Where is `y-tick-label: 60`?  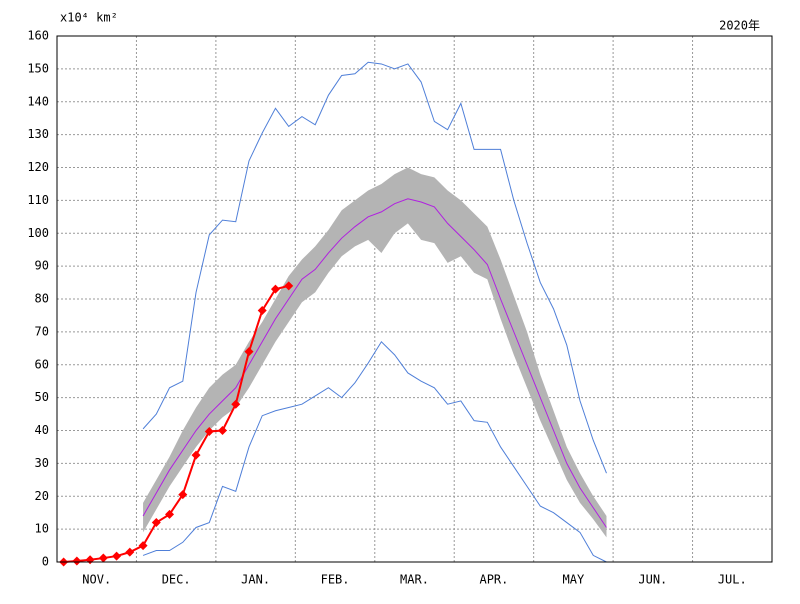 y-tick-label: 60 is located at coordinates (42, 364).